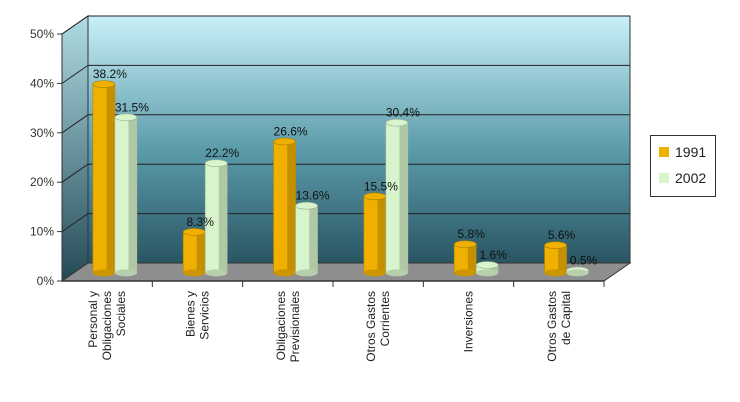 Image resolution: width=740 pixels, height=402 pixels. What do you see at coordinates (132, 107) in the screenshot?
I see `data-label-2002-0: 31.5%` at bounding box center [132, 107].